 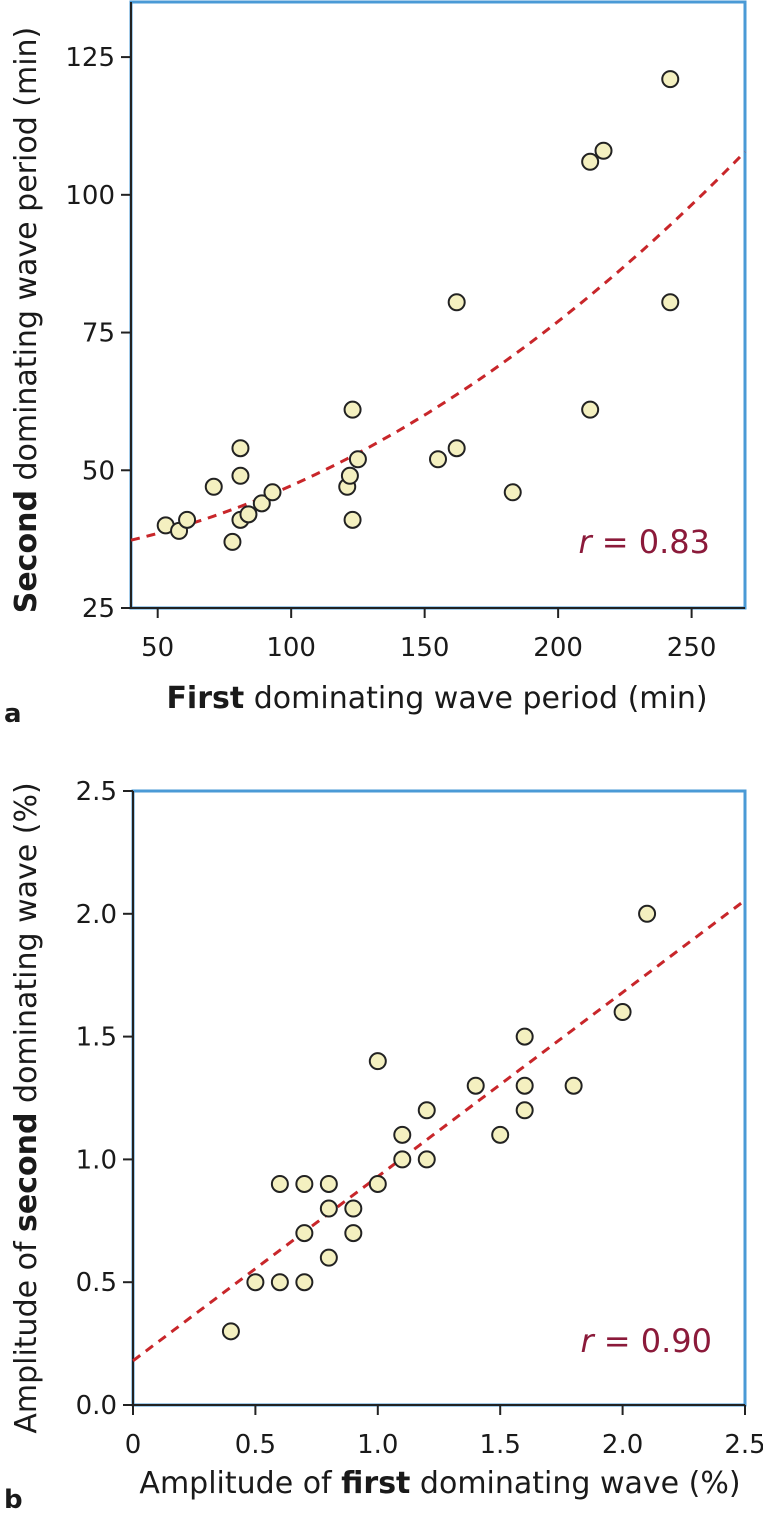 I want to click on chart-b-ytick-label: 1.5, so click(x=96, y=1038).